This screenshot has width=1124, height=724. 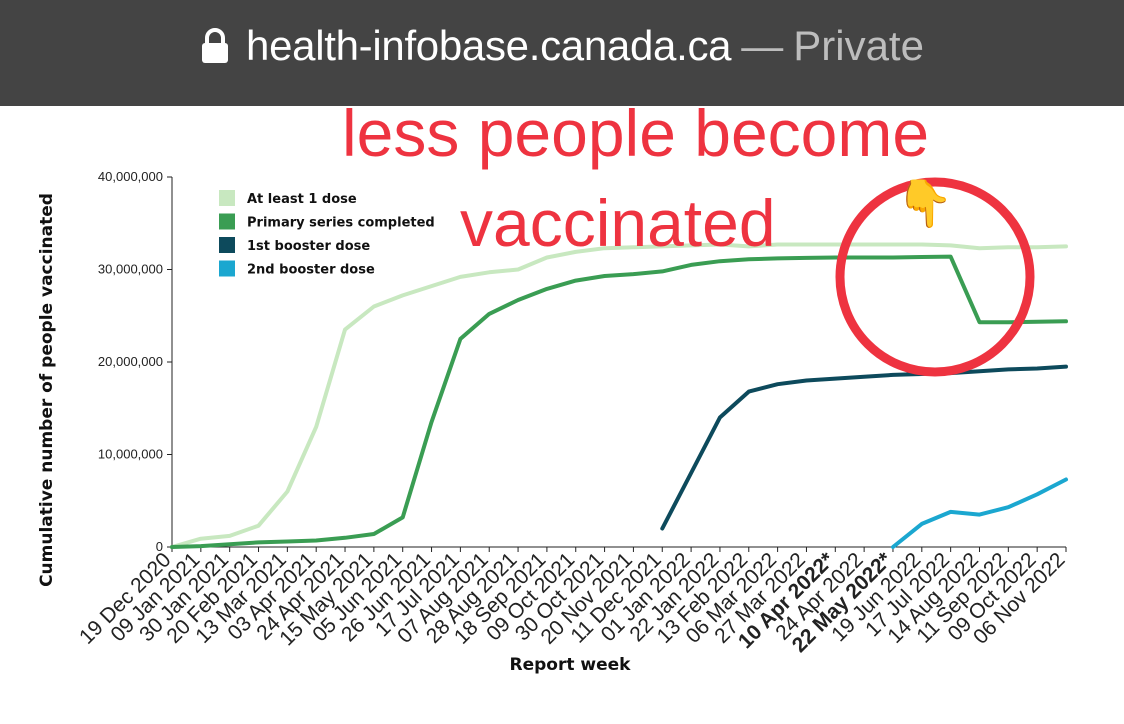 I want to click on annotation-line-2: vaccinated, so click(x=618, y=223).